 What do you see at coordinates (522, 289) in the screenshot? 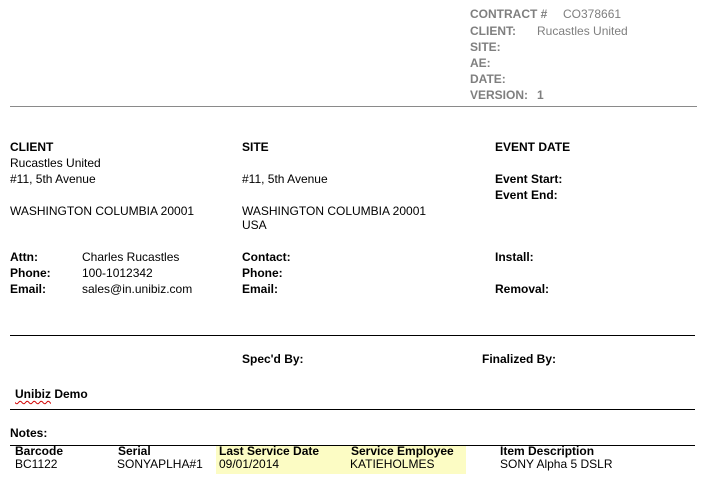
I see `removal-label: Removal:` at bounding box center [522, 289].